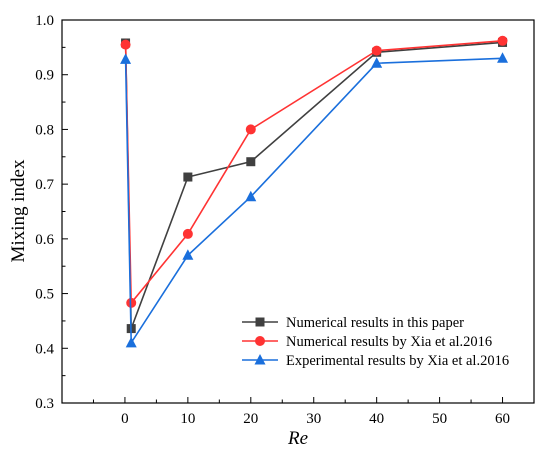 This screenshot has width=550, height=454. What do you see at coordinates (18, 210) in the screenshot?
I see `y-axis-title: Mixing index` at bounding box center [18, 210].